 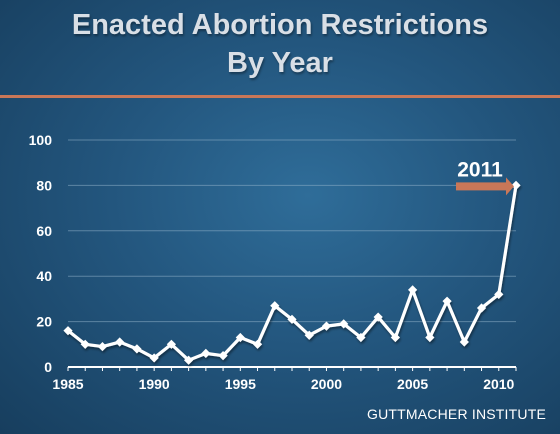 I want to click on annotation-arrow-shaft, so click(x=481, y=186).